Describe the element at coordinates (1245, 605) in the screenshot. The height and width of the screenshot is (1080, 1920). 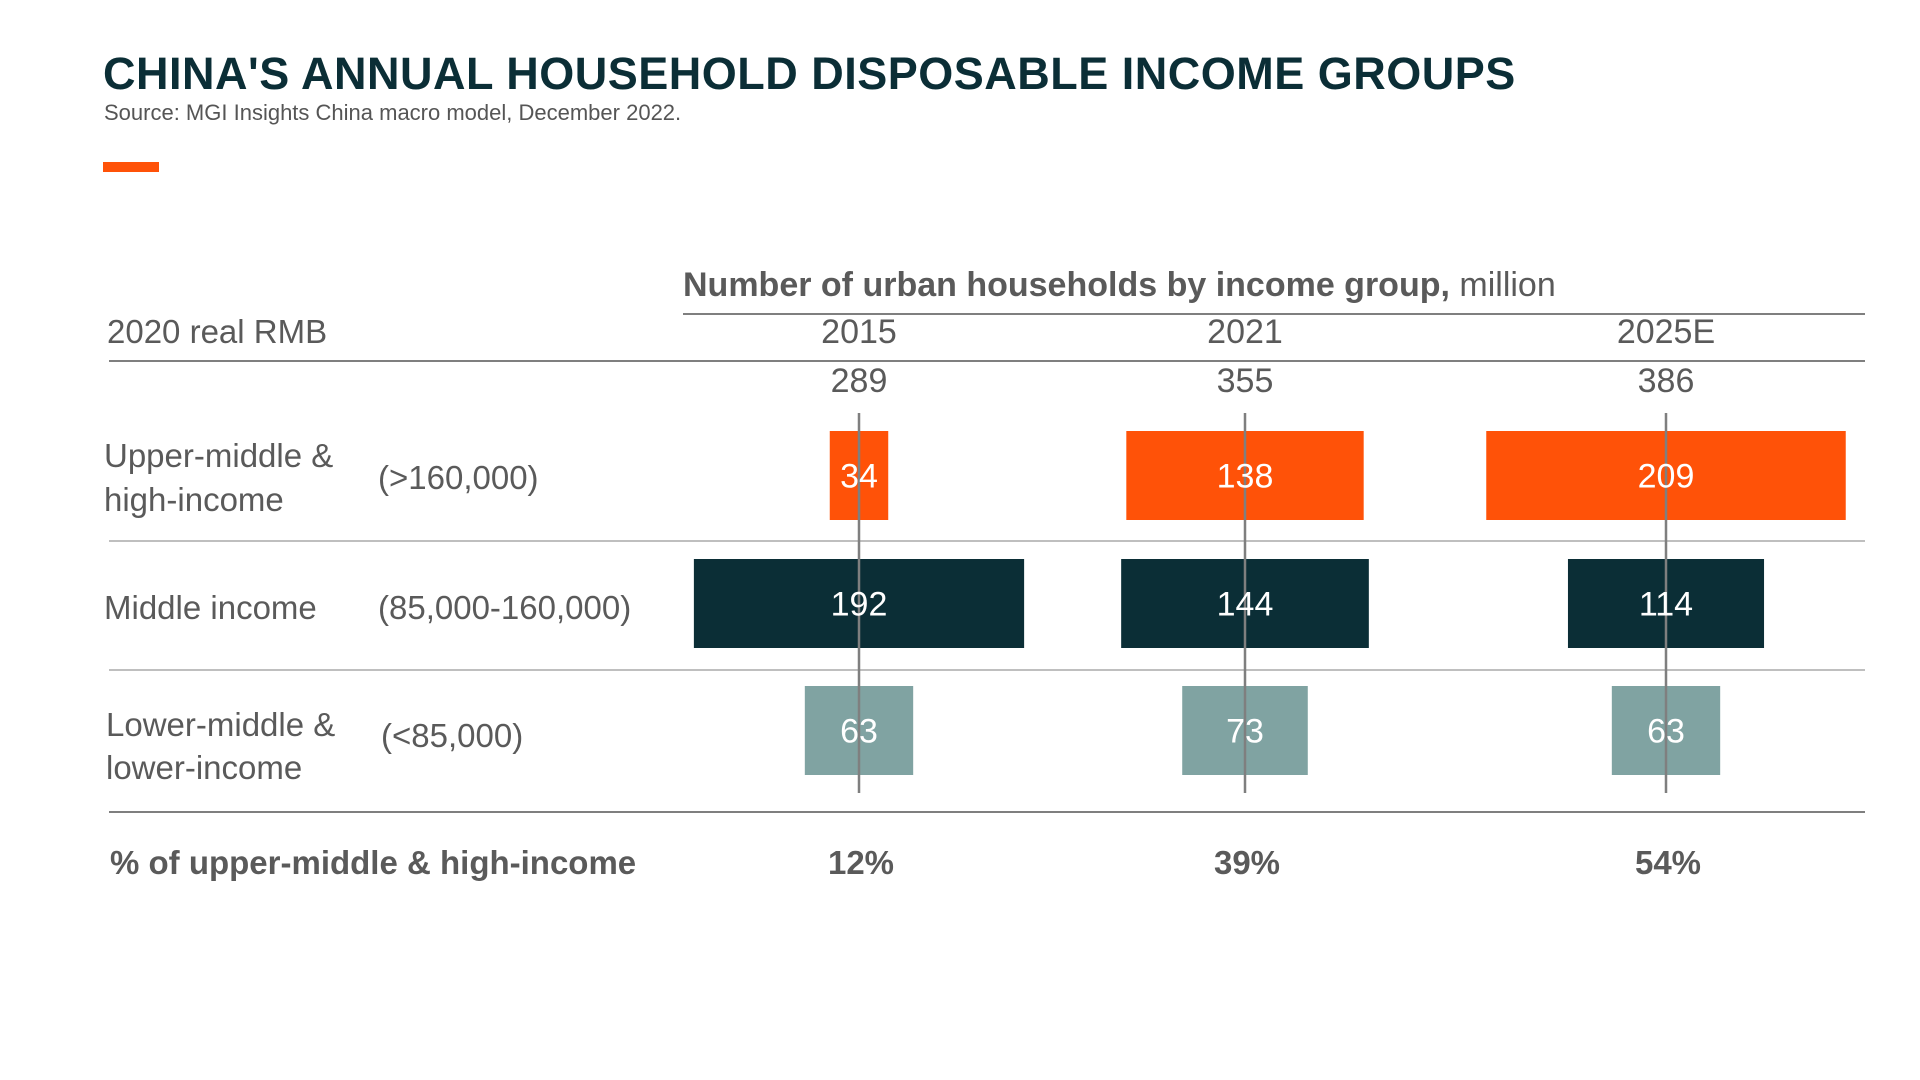
I see `value-label-middle-2021: 144` at that location.